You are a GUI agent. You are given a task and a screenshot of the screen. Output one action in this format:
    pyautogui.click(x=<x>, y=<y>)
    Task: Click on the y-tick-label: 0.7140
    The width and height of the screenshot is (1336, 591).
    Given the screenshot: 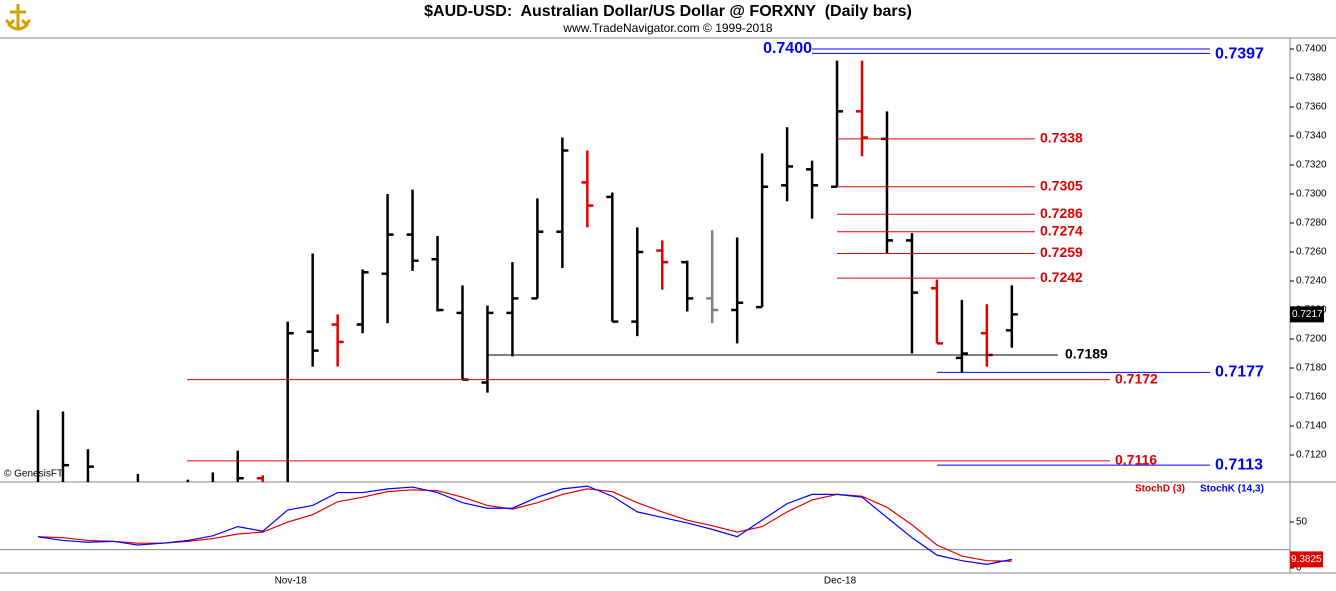 What is the action you would take?
    pyautogui.click(x=1311, y=426)
    